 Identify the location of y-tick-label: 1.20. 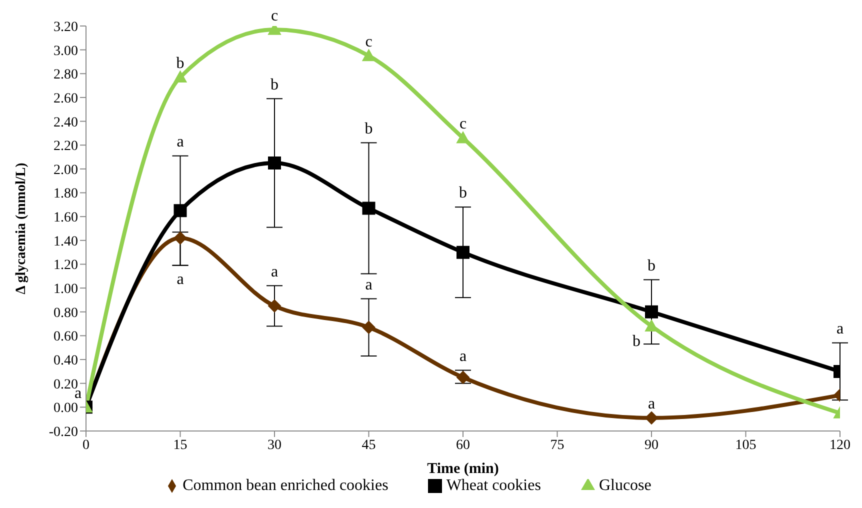
(66, 266).